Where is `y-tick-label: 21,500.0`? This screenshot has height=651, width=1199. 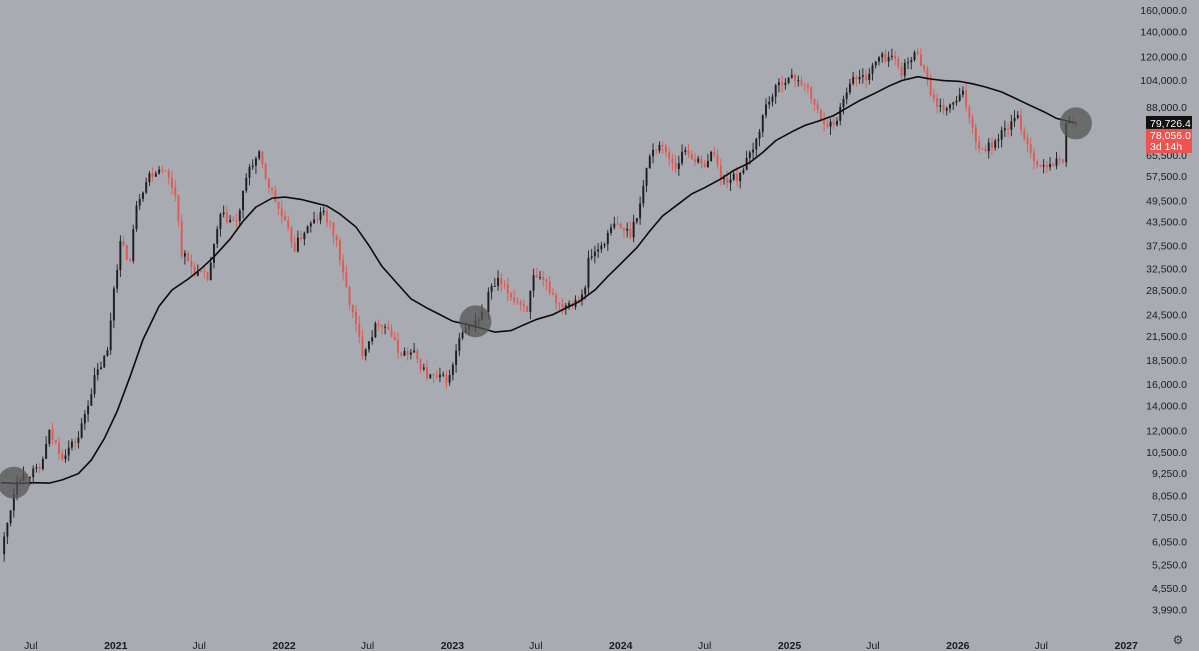 y-tick-label: 21,500.0 is located at coordinates (1166, 337).